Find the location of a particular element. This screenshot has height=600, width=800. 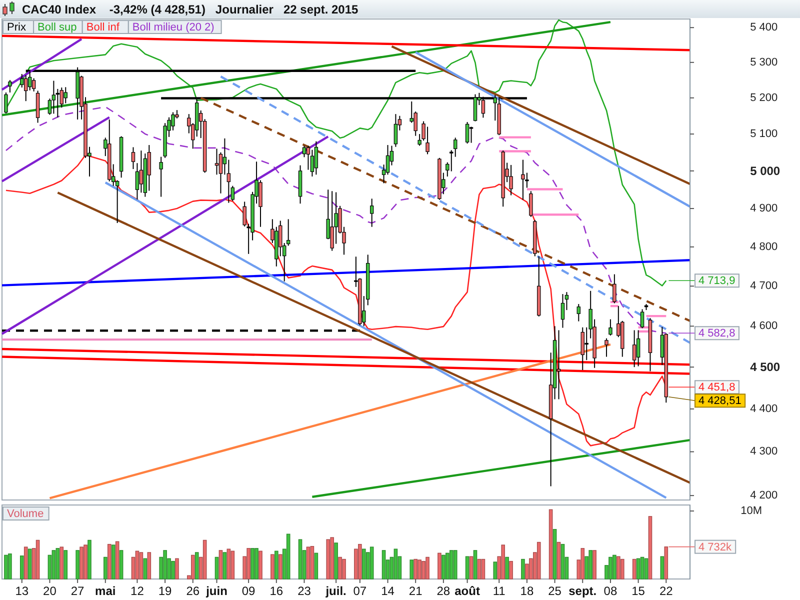

text: Boll inf is located at coordinates (103, 27).